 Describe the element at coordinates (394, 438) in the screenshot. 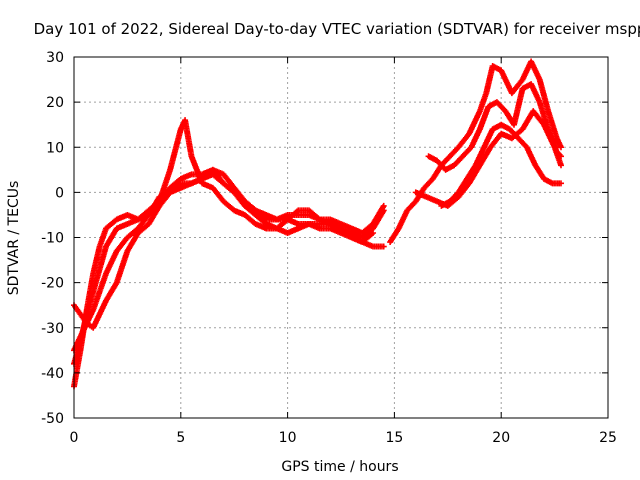

I see `x-tick-label: 15` at that location.